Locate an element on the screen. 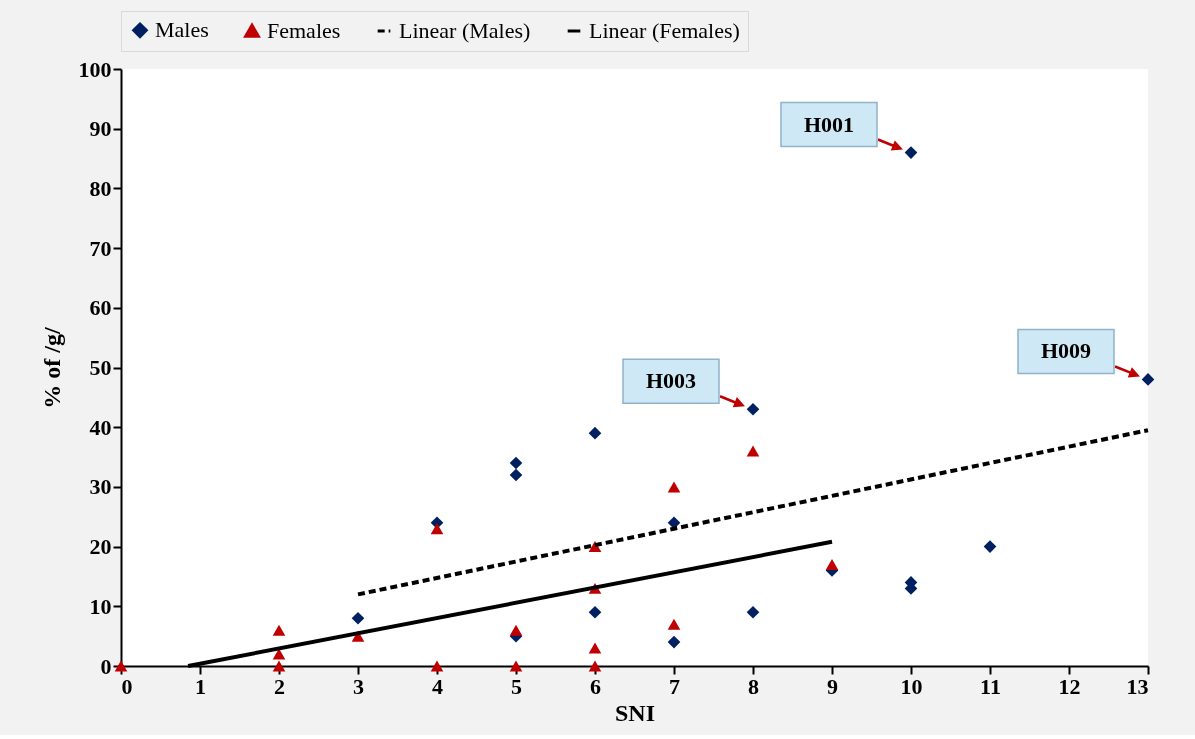 Image resolution: width=1195 pixels, height=739 pixels. x-tick-label: 9 is located at coordinates (832, 686).